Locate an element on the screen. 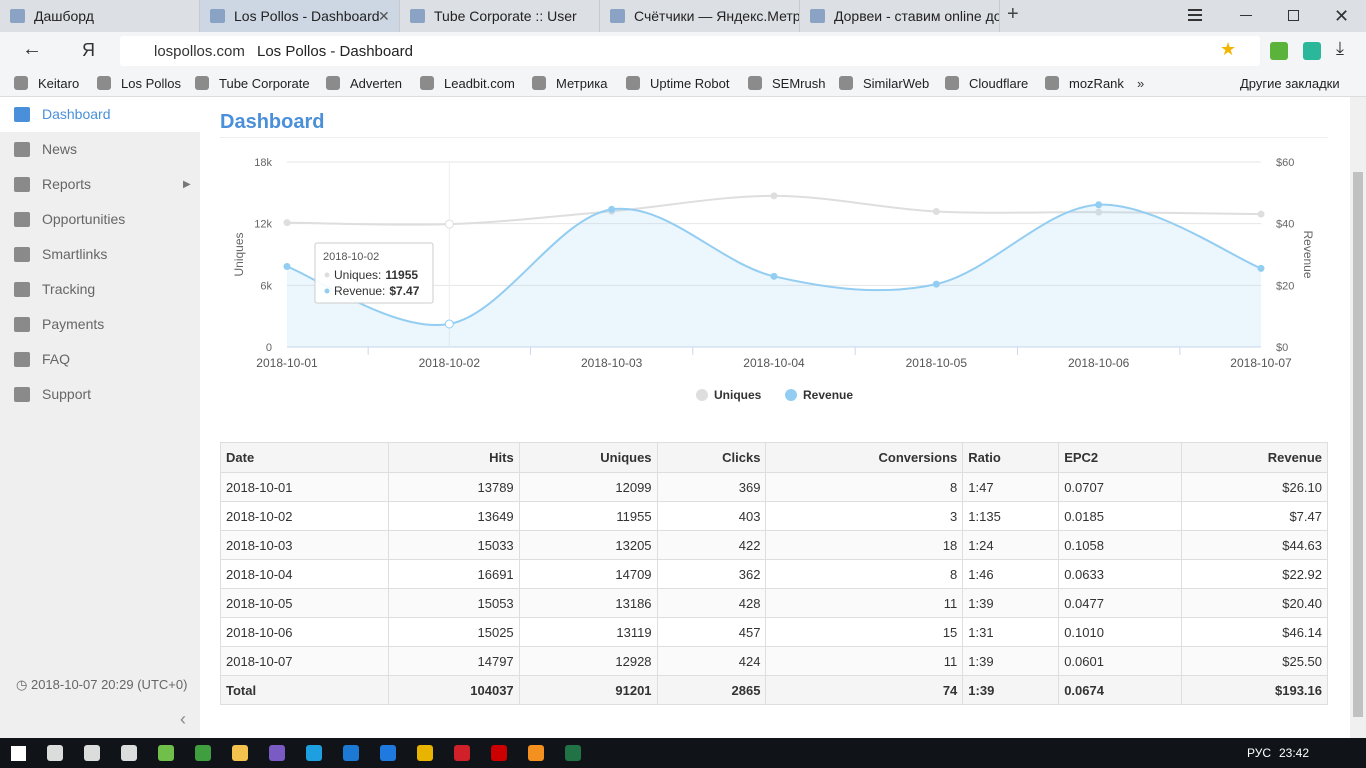 This screenshot has width=1366, height=768. nav-label: FAQ is located at coordinates (56, 359).